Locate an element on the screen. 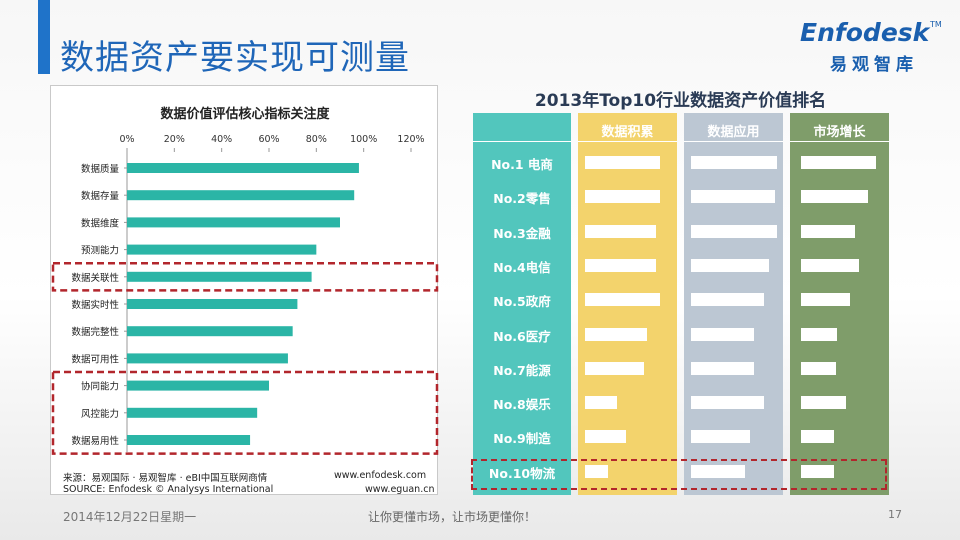 This screenshot has width=960, height=540. rank-label: No.6医疗 is located at coordinates (522, 336).